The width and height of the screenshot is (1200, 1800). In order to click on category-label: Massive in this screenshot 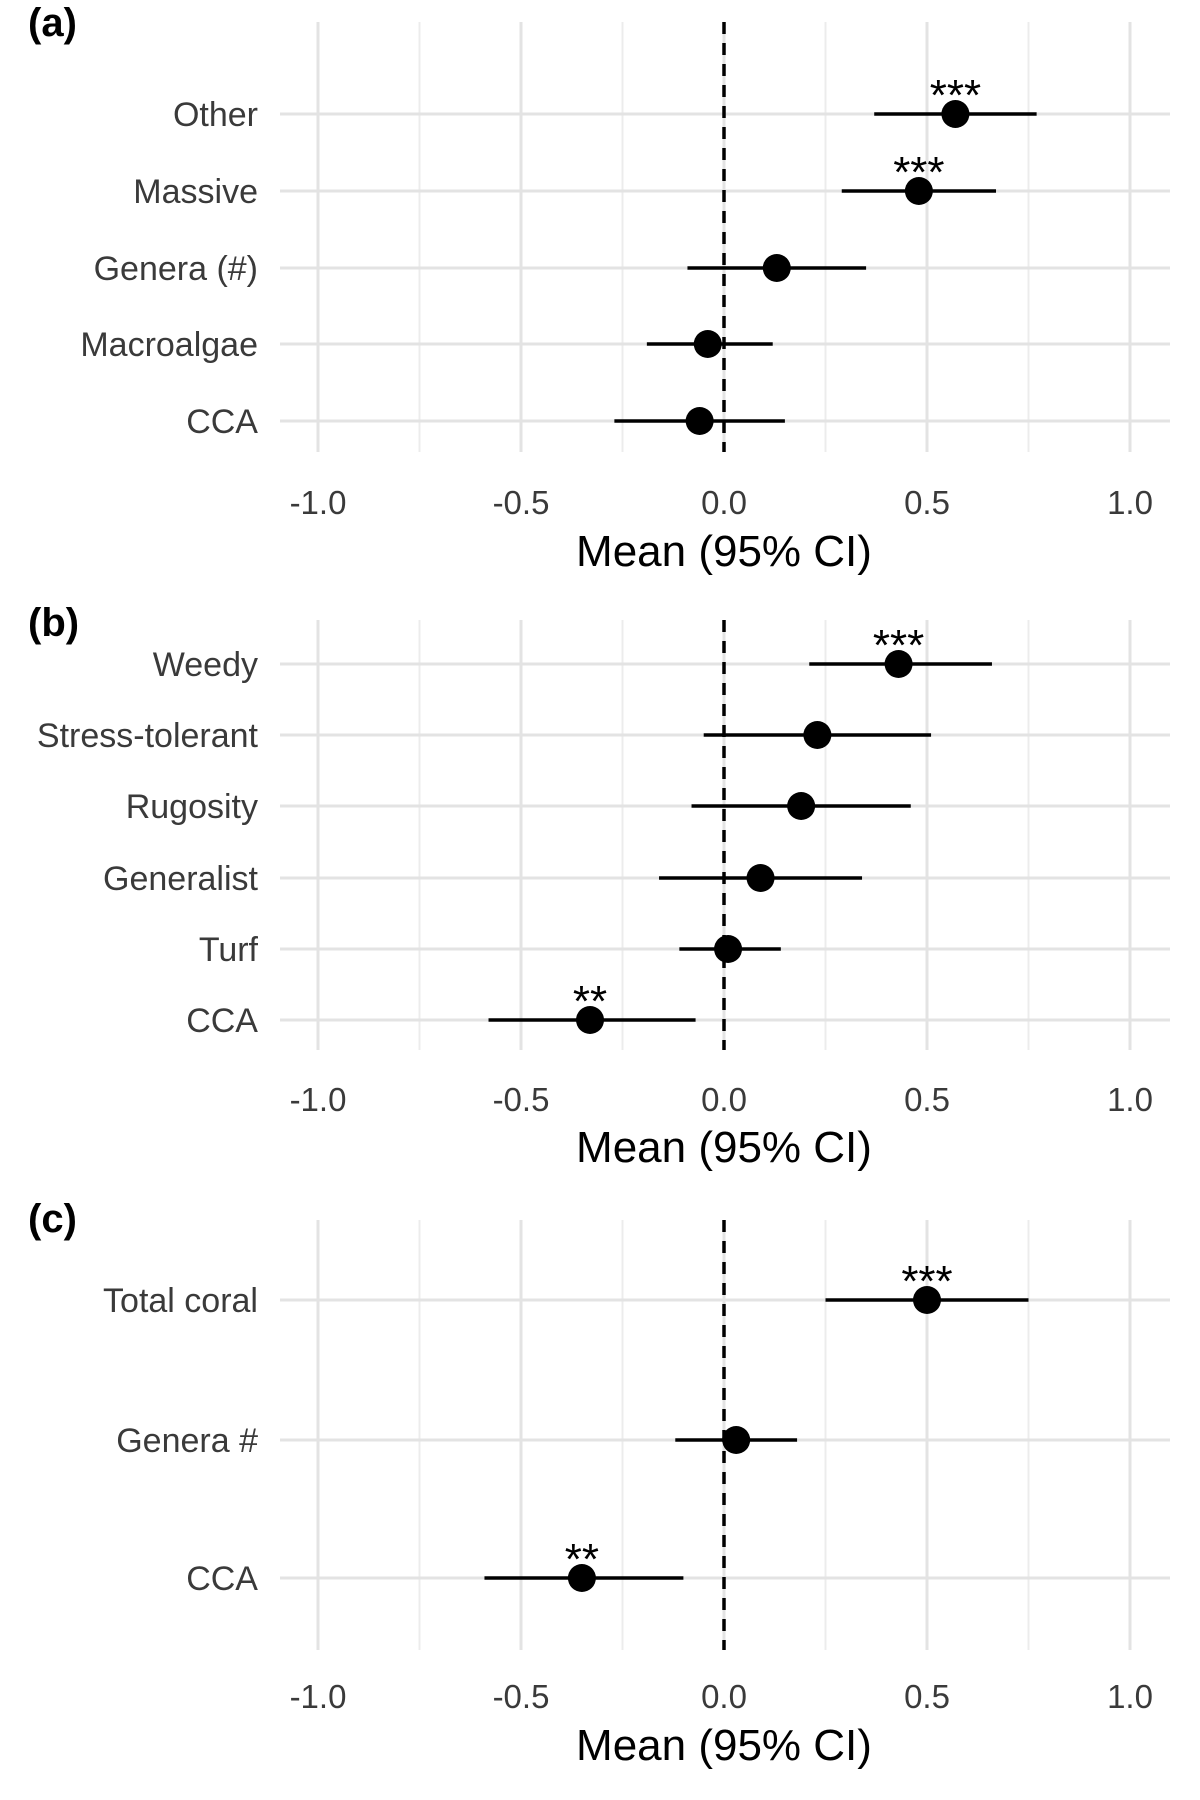, I will do `click(195, 192)`.